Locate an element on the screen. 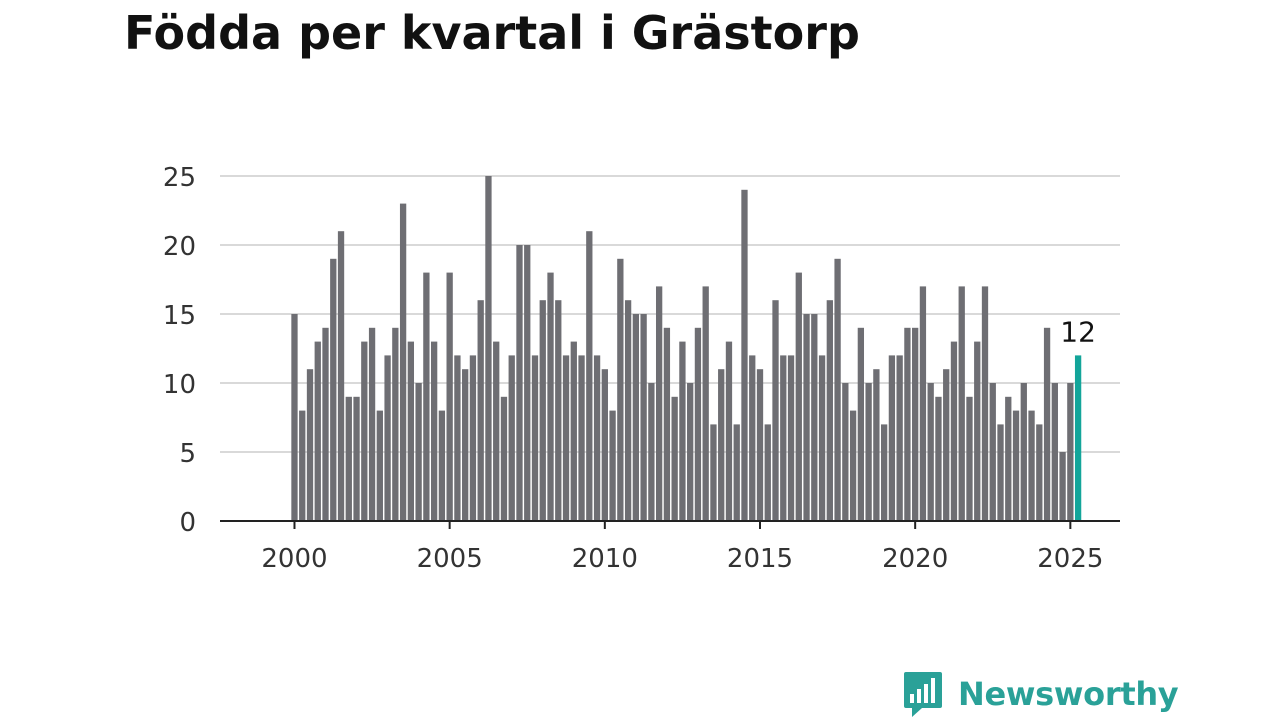 The image size is (1280, 720). x-tick-label: 2005 is located at coordinates (450, 559).